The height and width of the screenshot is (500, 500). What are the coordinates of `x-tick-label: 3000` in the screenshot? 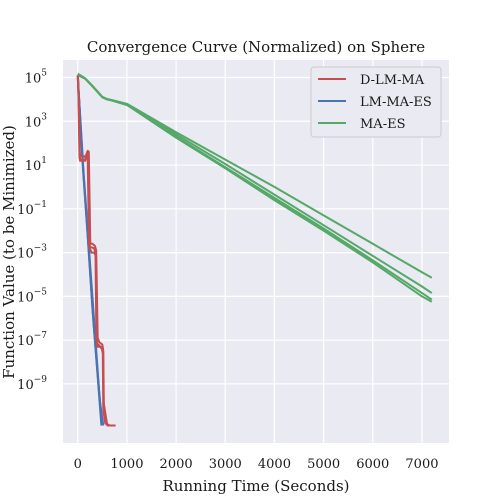 It's located at (225, 464).